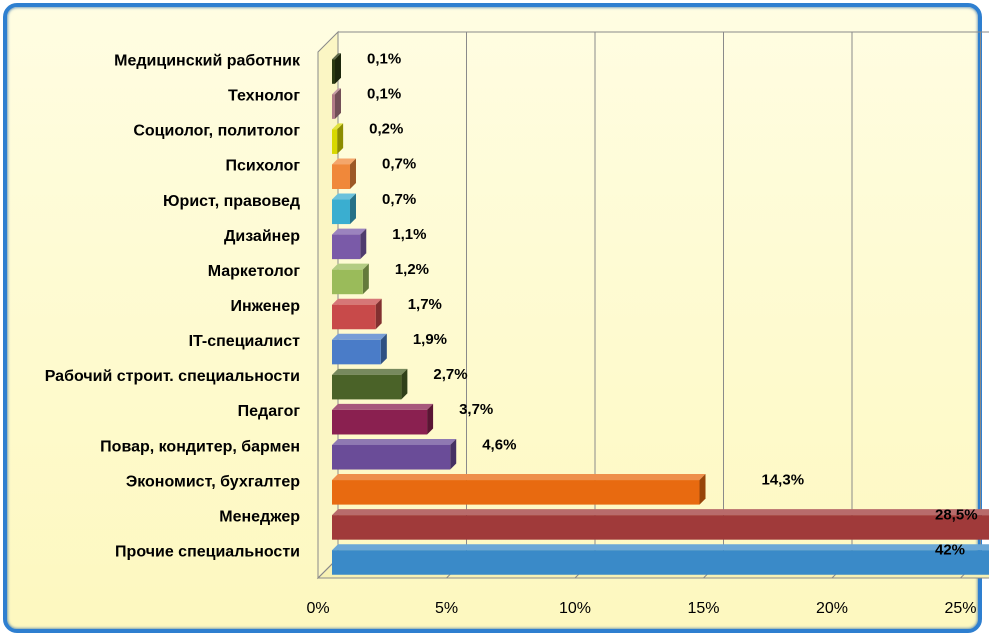  I want to click on category-label: Экономист, бухгалтер, so click(213, 481).